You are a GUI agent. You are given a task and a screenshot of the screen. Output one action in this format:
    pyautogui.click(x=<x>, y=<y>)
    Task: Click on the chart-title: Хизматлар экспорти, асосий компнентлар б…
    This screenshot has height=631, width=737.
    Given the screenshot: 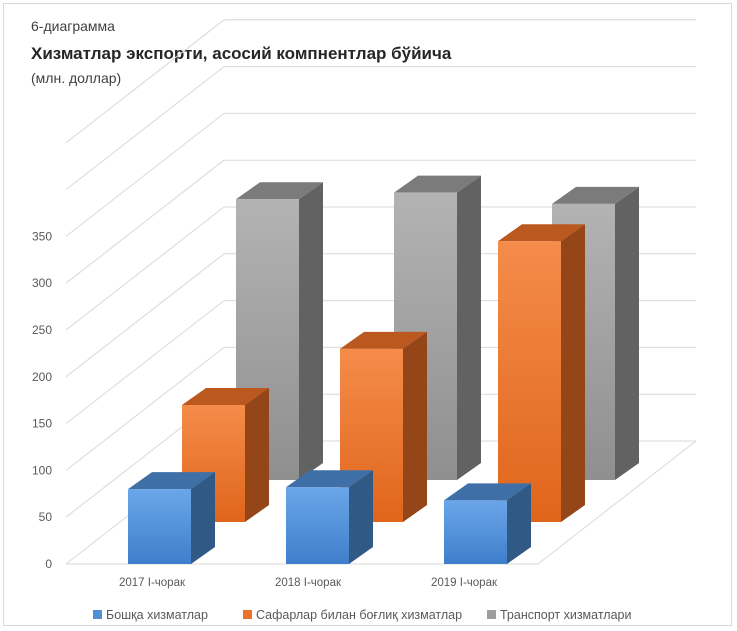 What is the action you would take?
    pyautogui.click(x=241, y=53)
    